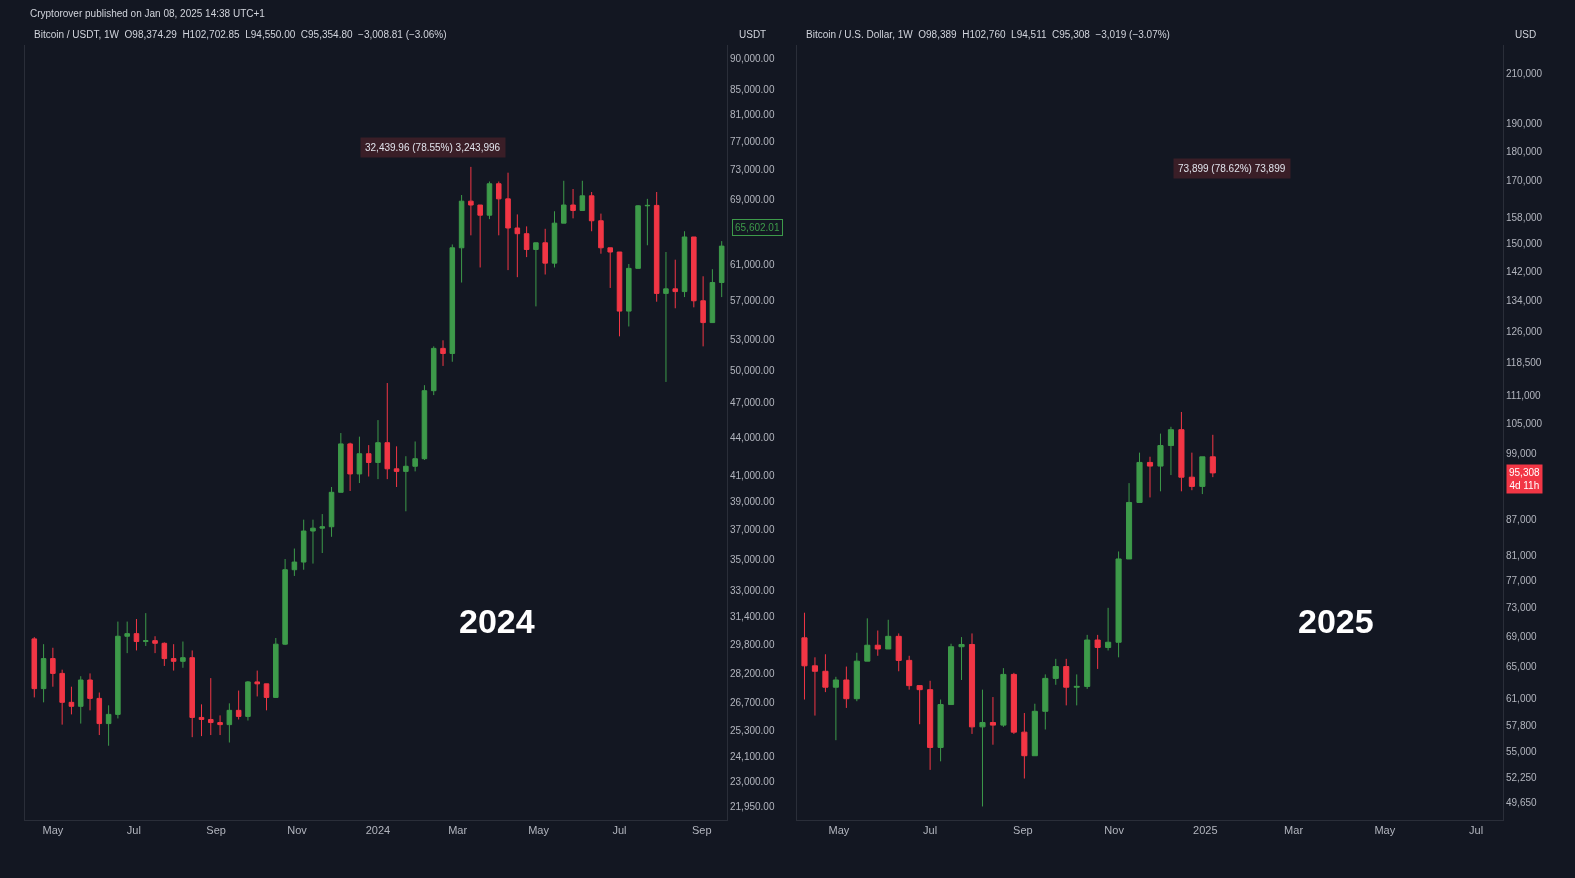  I want to click on x-tick-label: Mar, so click(1294, 830).